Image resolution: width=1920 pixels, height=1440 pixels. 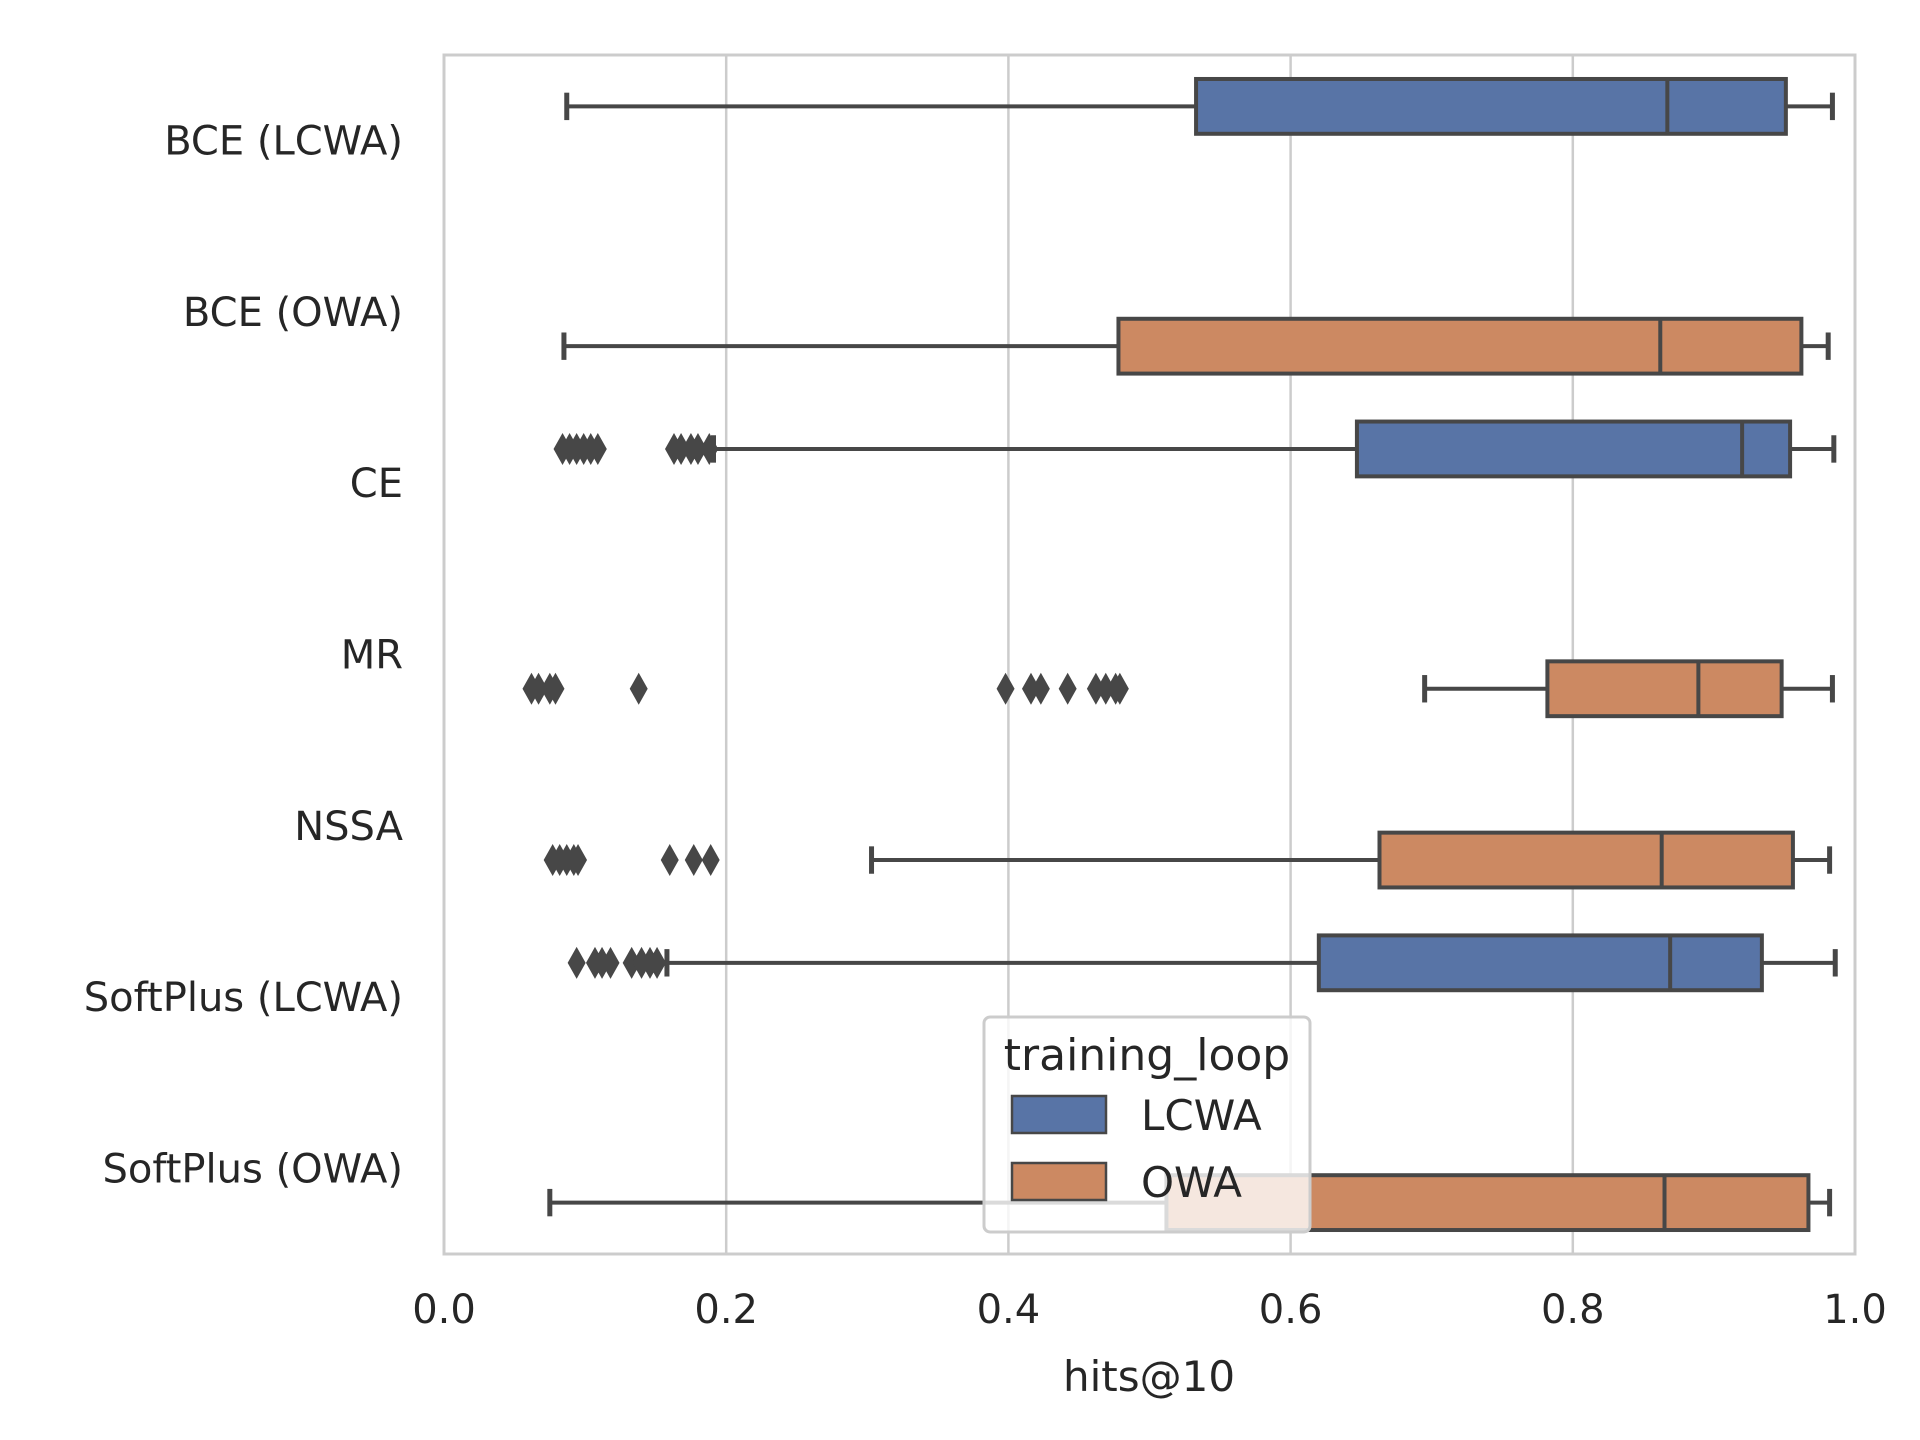 I want to click on y-category-label: NSSA, so click(x=348, y=827).